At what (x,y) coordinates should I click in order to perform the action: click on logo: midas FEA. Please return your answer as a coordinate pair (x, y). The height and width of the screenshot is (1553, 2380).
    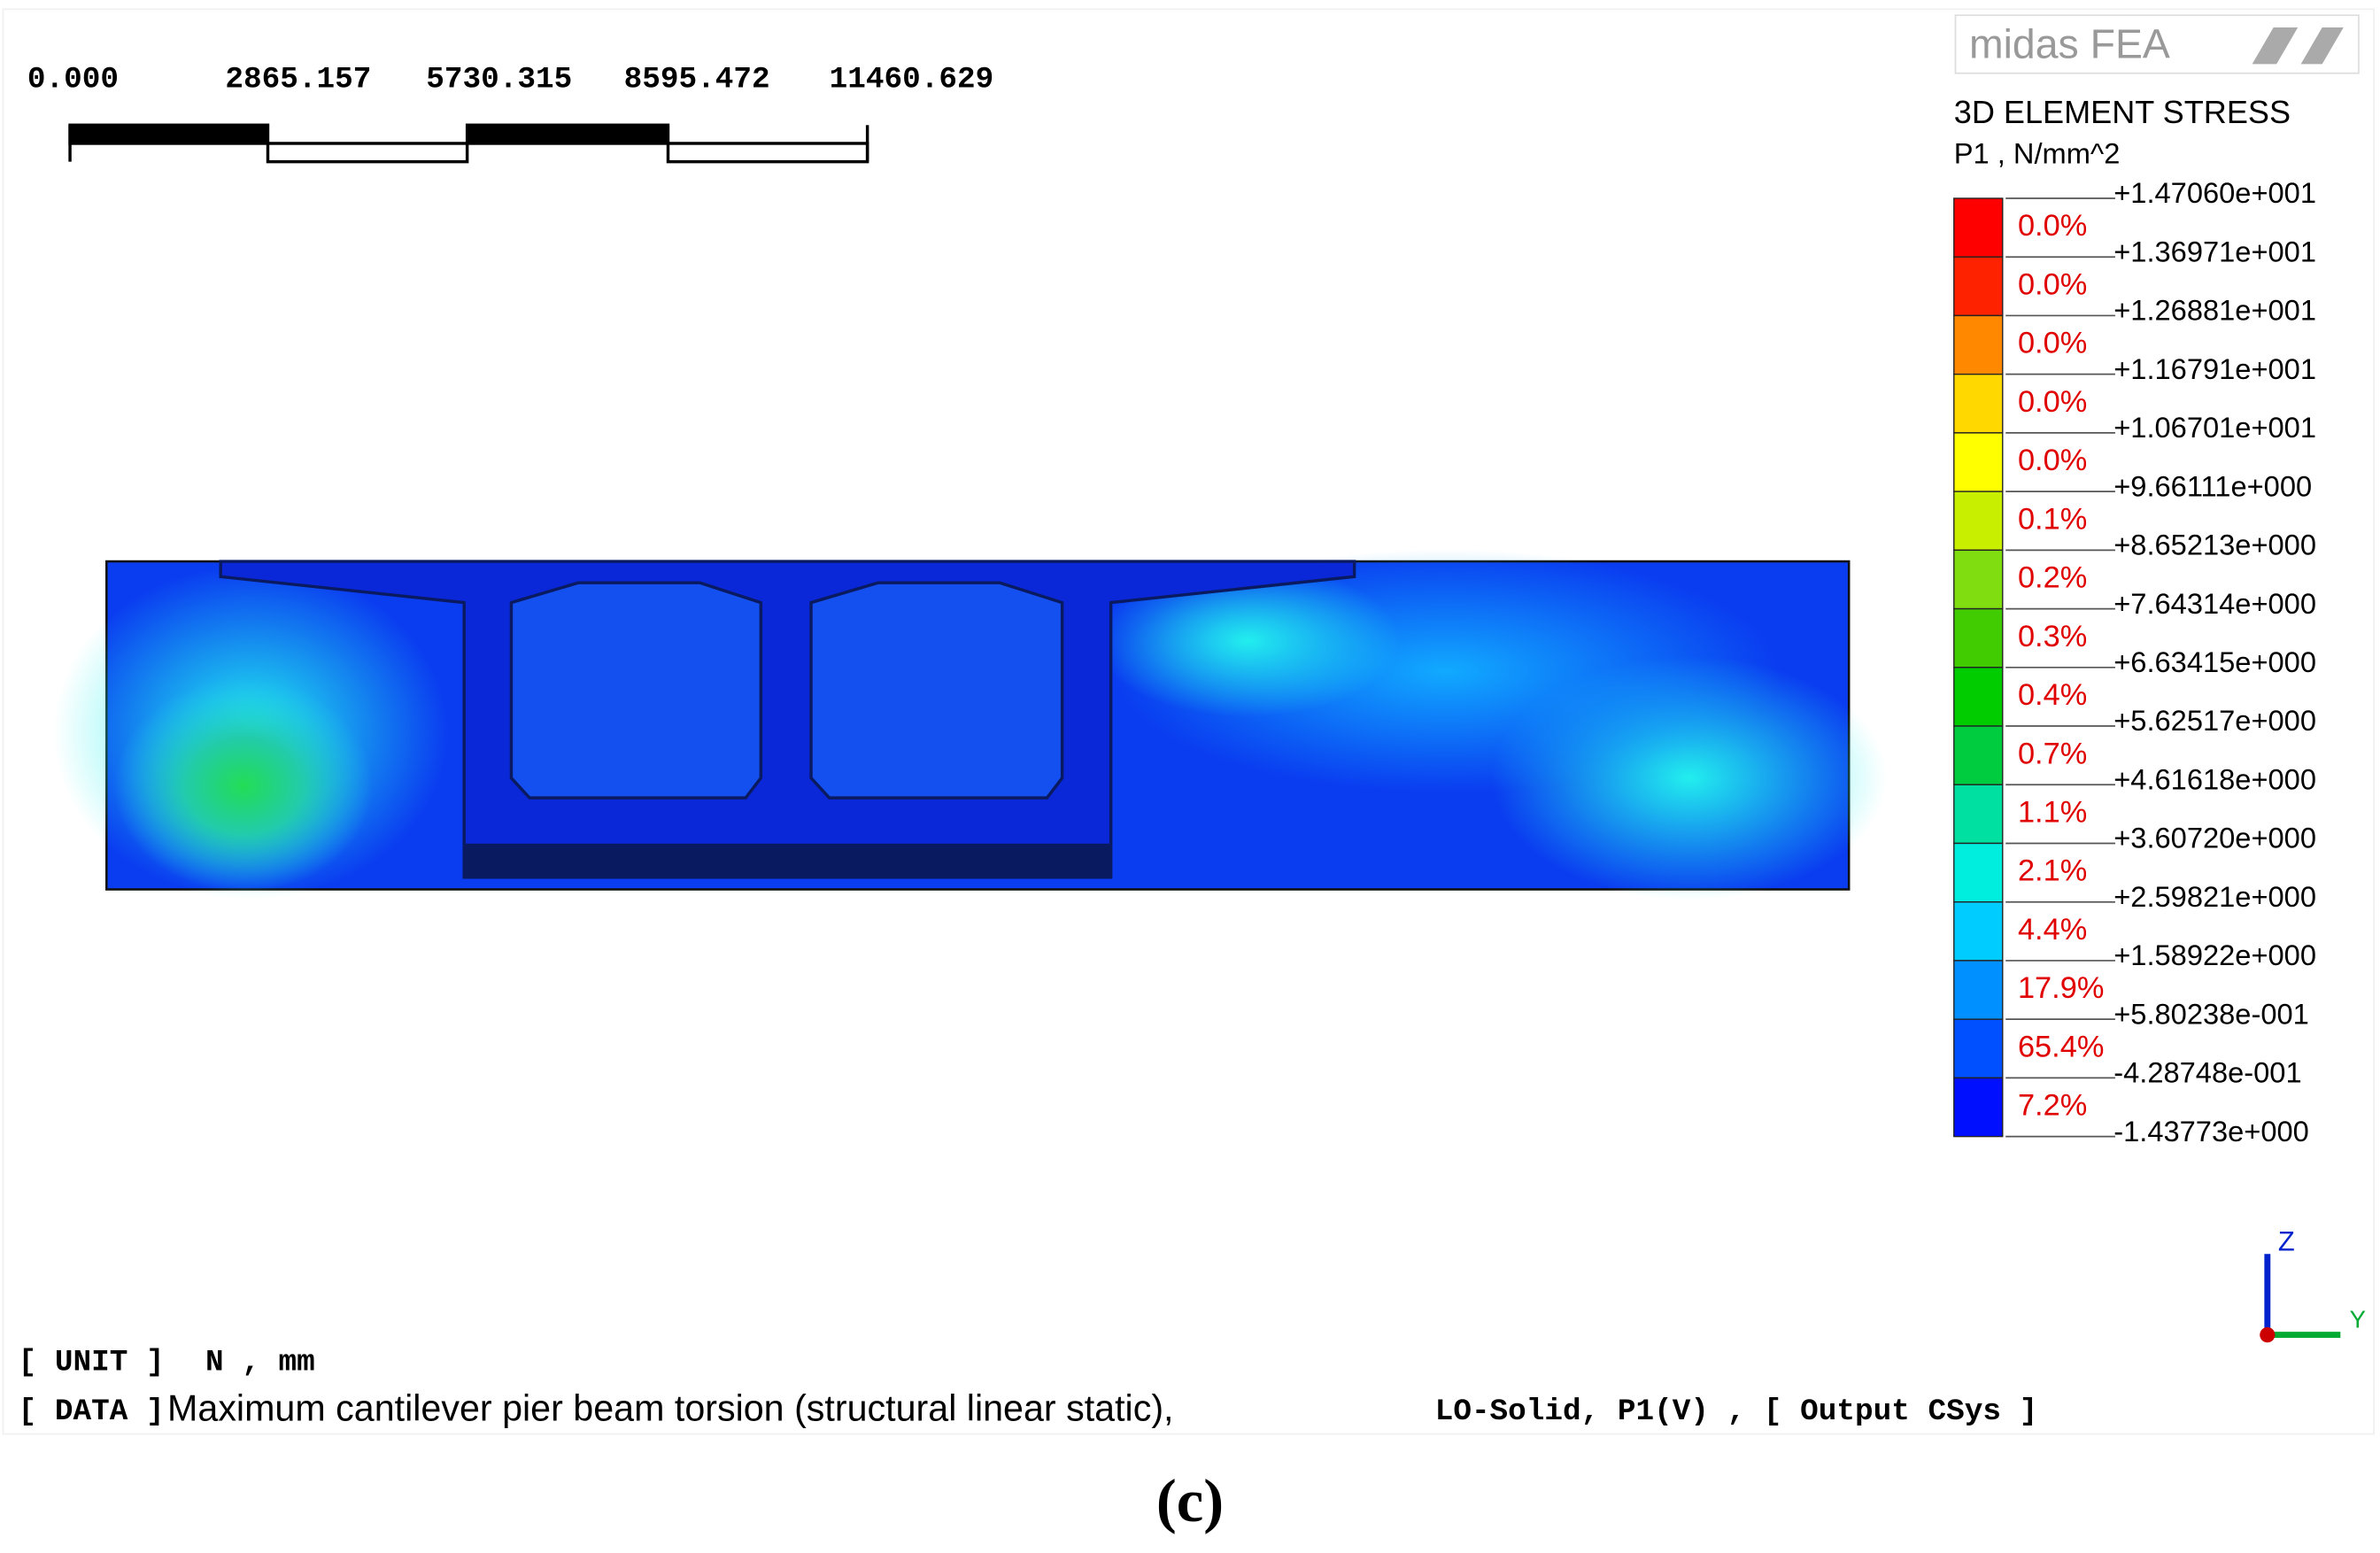
    Looking at the image, I should click on (2069, 44).